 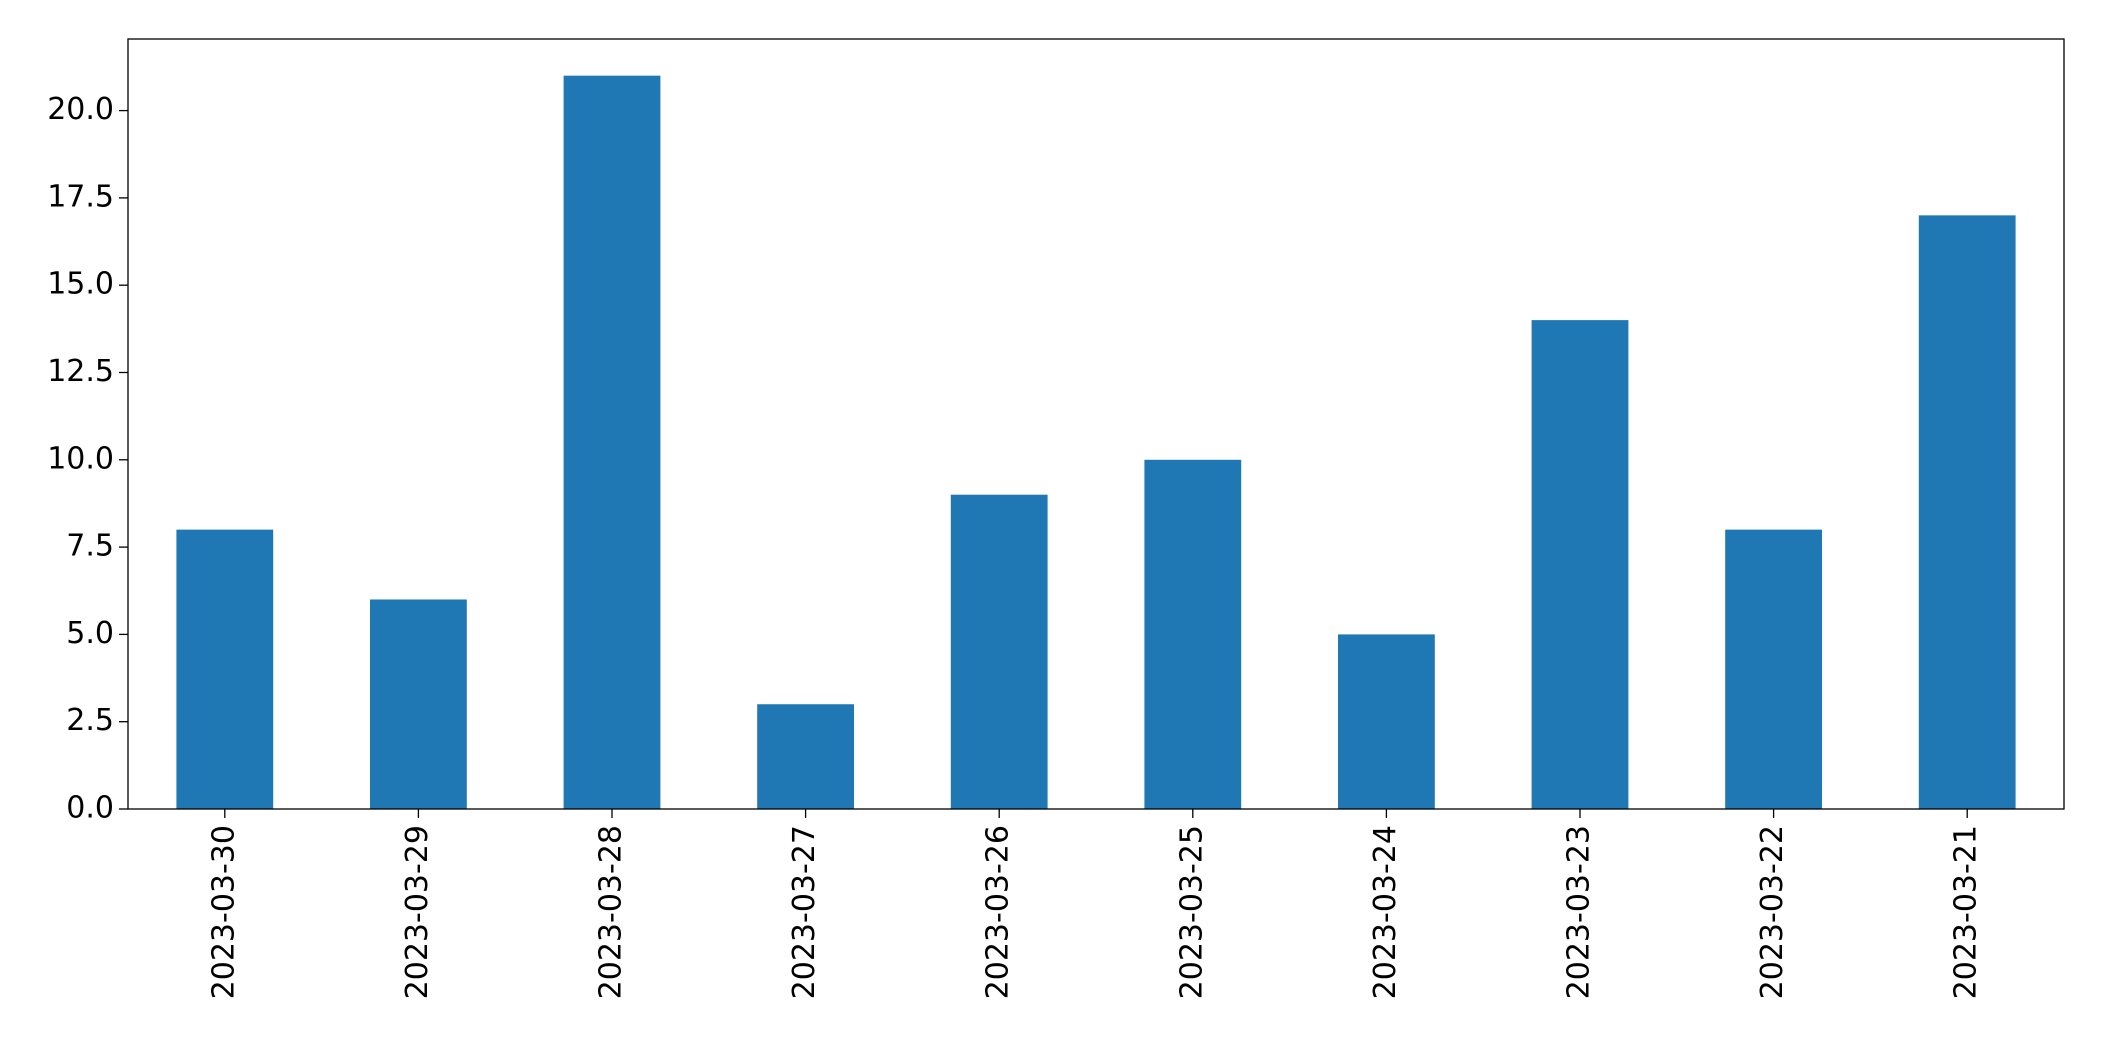 What do you see at coordinates (998, 912) in the screenshot?
I see `x-tick-label: 2023-03-26` at bounding box center [998, 912].